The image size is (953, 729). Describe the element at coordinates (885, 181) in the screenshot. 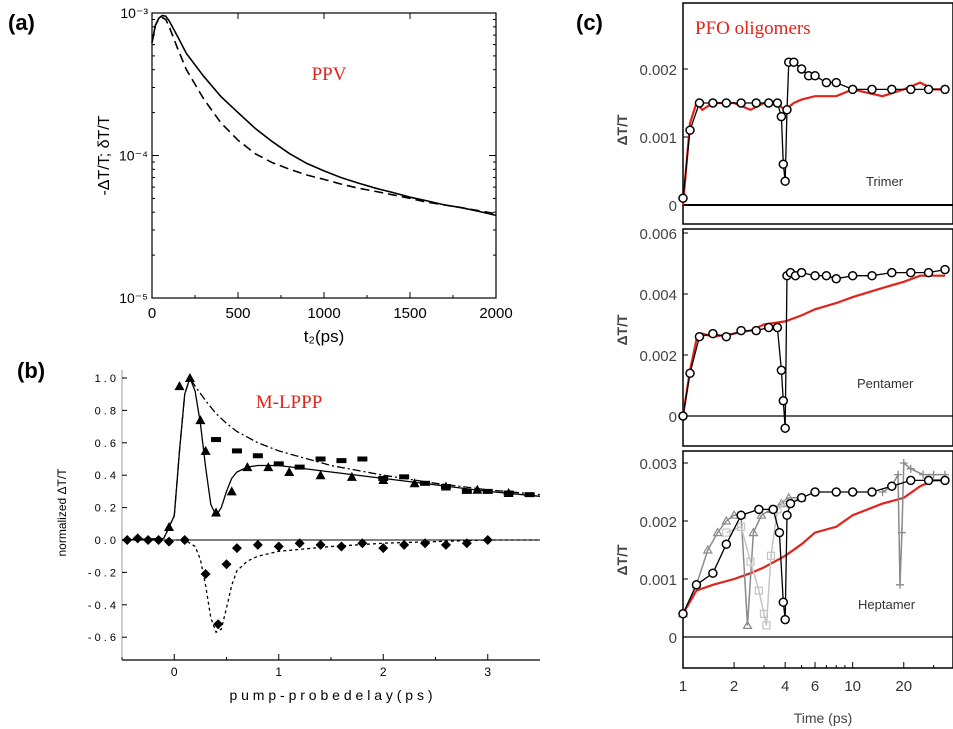

I see `panel-c-sample-label: Trimer` at that location.